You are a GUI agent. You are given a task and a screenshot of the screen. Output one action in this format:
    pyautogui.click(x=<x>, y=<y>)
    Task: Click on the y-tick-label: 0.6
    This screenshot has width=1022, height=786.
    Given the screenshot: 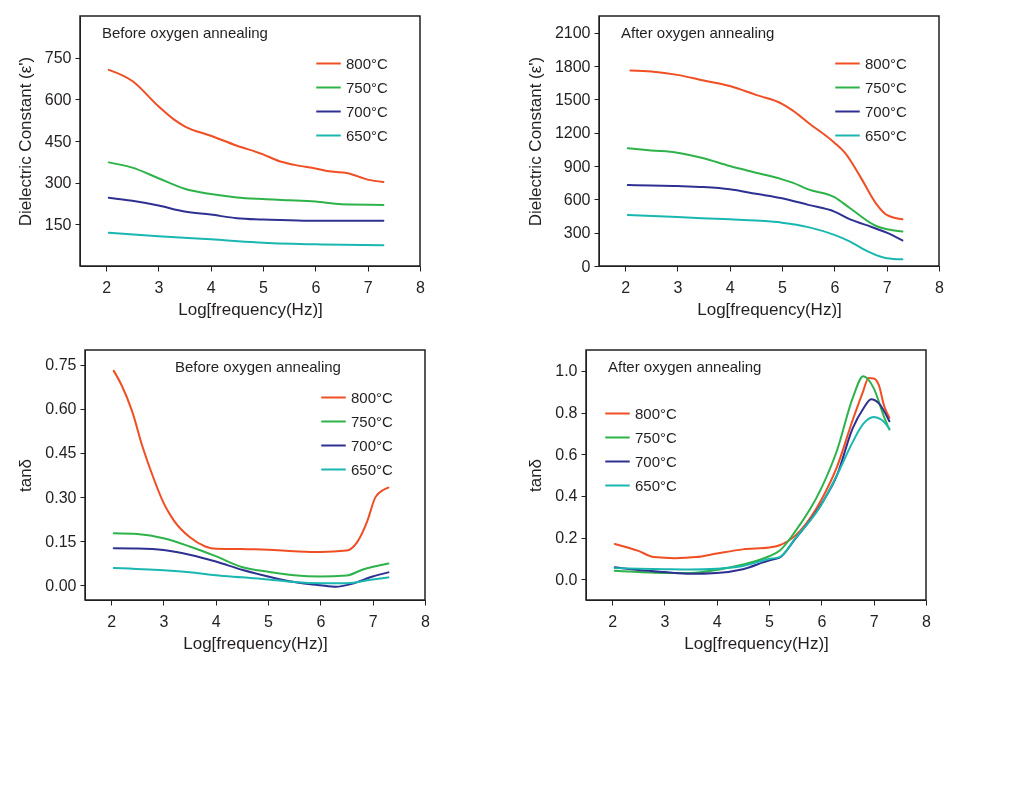 What is the action you would take?
    pyautogui.click(x=566, y=454)
    